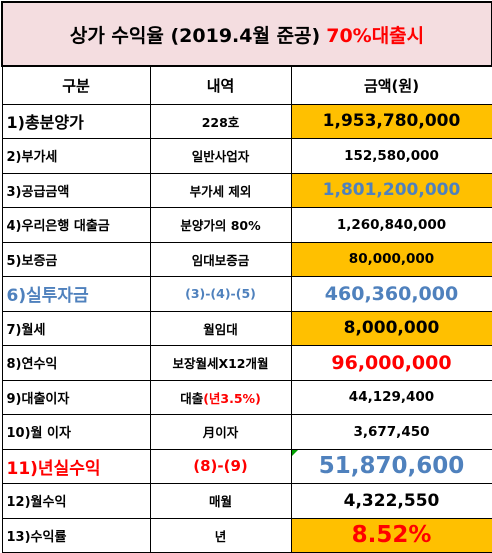 This screenshot has height=553, width=492. Describe the element at coordinates (220, 328) in the screenshot. I see `row-detail: 월임대` at that location.